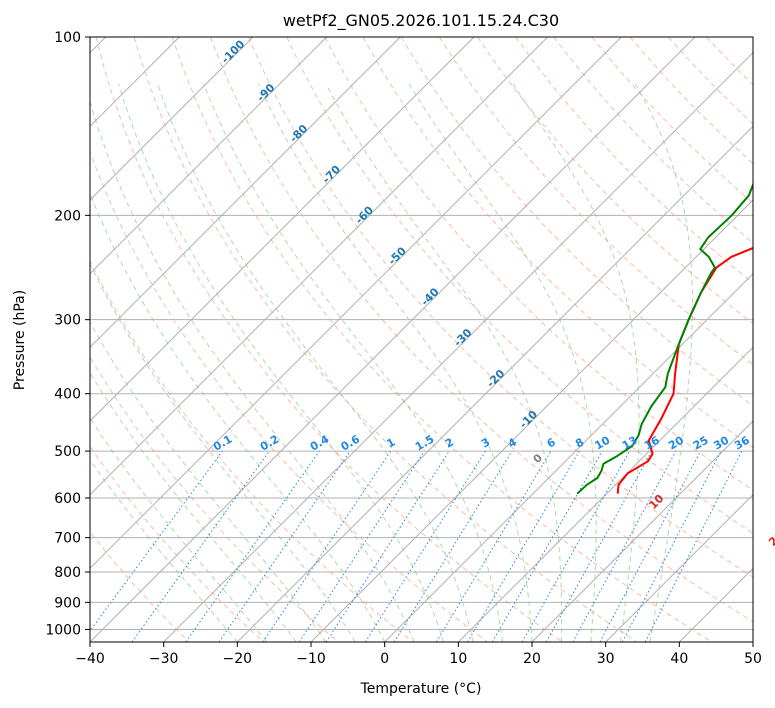 This screenshot has width=775, height=708. What do you see at coordinates (265, 92) in the screenshot?
I see `isotherm-label: -90` at bounding box center [265, 92].